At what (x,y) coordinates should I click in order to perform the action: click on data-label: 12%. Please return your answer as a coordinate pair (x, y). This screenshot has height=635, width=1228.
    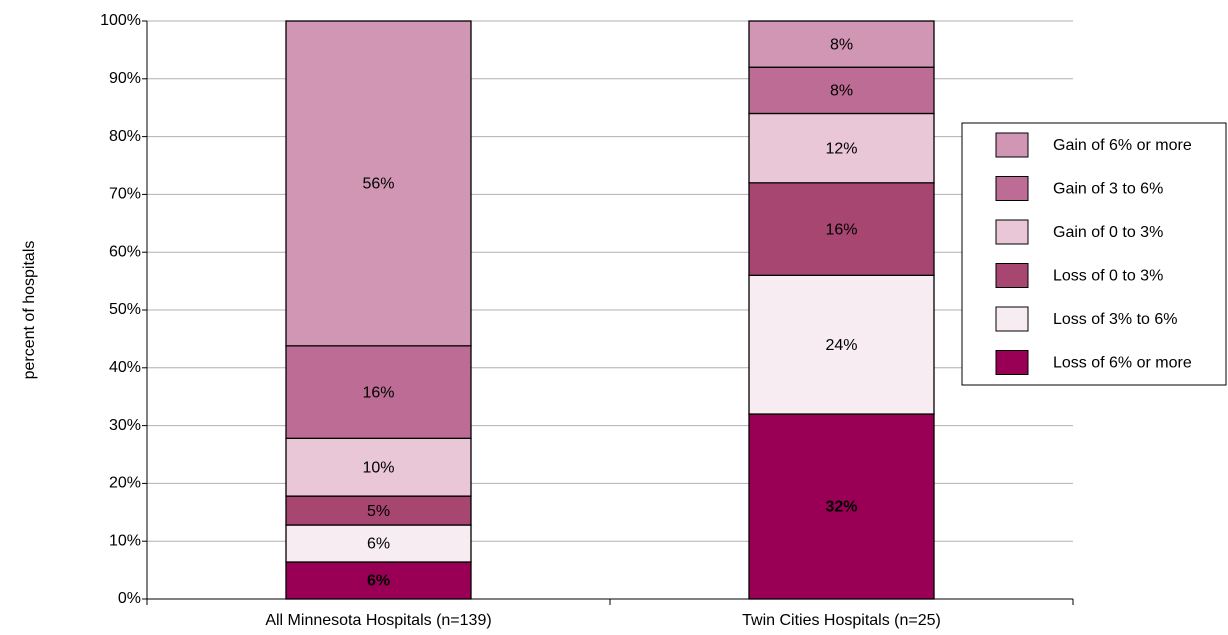
    Looking at the image, I should click on (841, 148).